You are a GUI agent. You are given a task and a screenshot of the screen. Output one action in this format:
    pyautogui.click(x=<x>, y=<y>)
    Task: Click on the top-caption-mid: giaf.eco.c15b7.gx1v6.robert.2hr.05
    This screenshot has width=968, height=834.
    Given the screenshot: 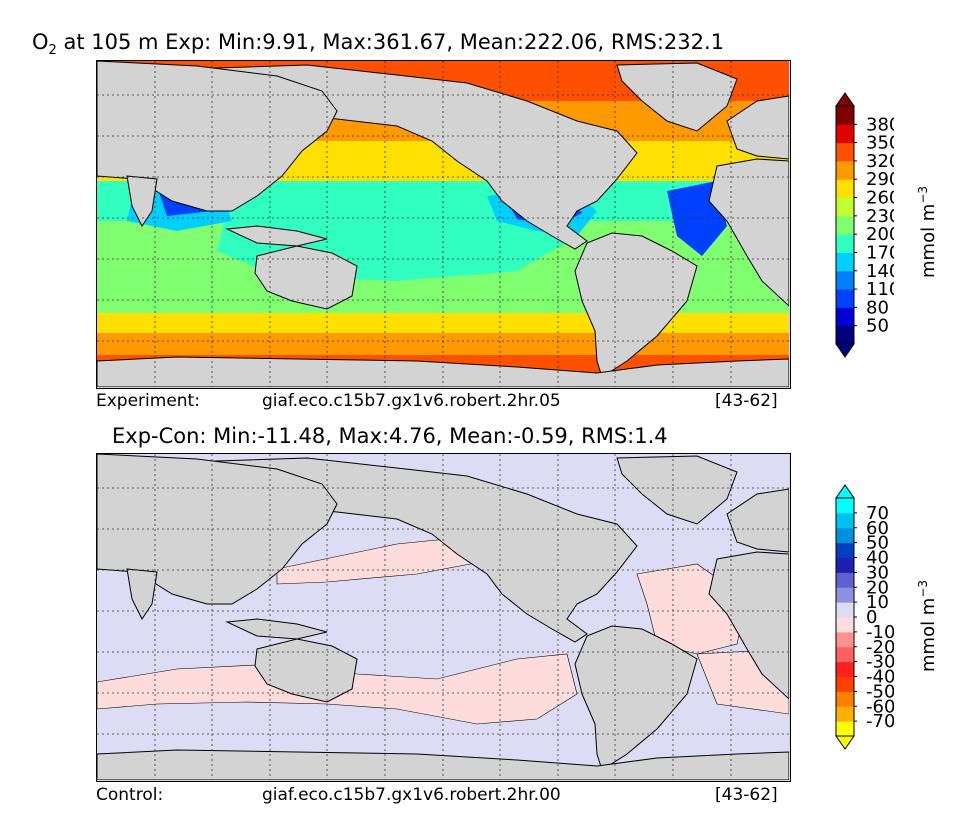 What is the action you would take?
    pyautogui.click(x=411, y=401)
    